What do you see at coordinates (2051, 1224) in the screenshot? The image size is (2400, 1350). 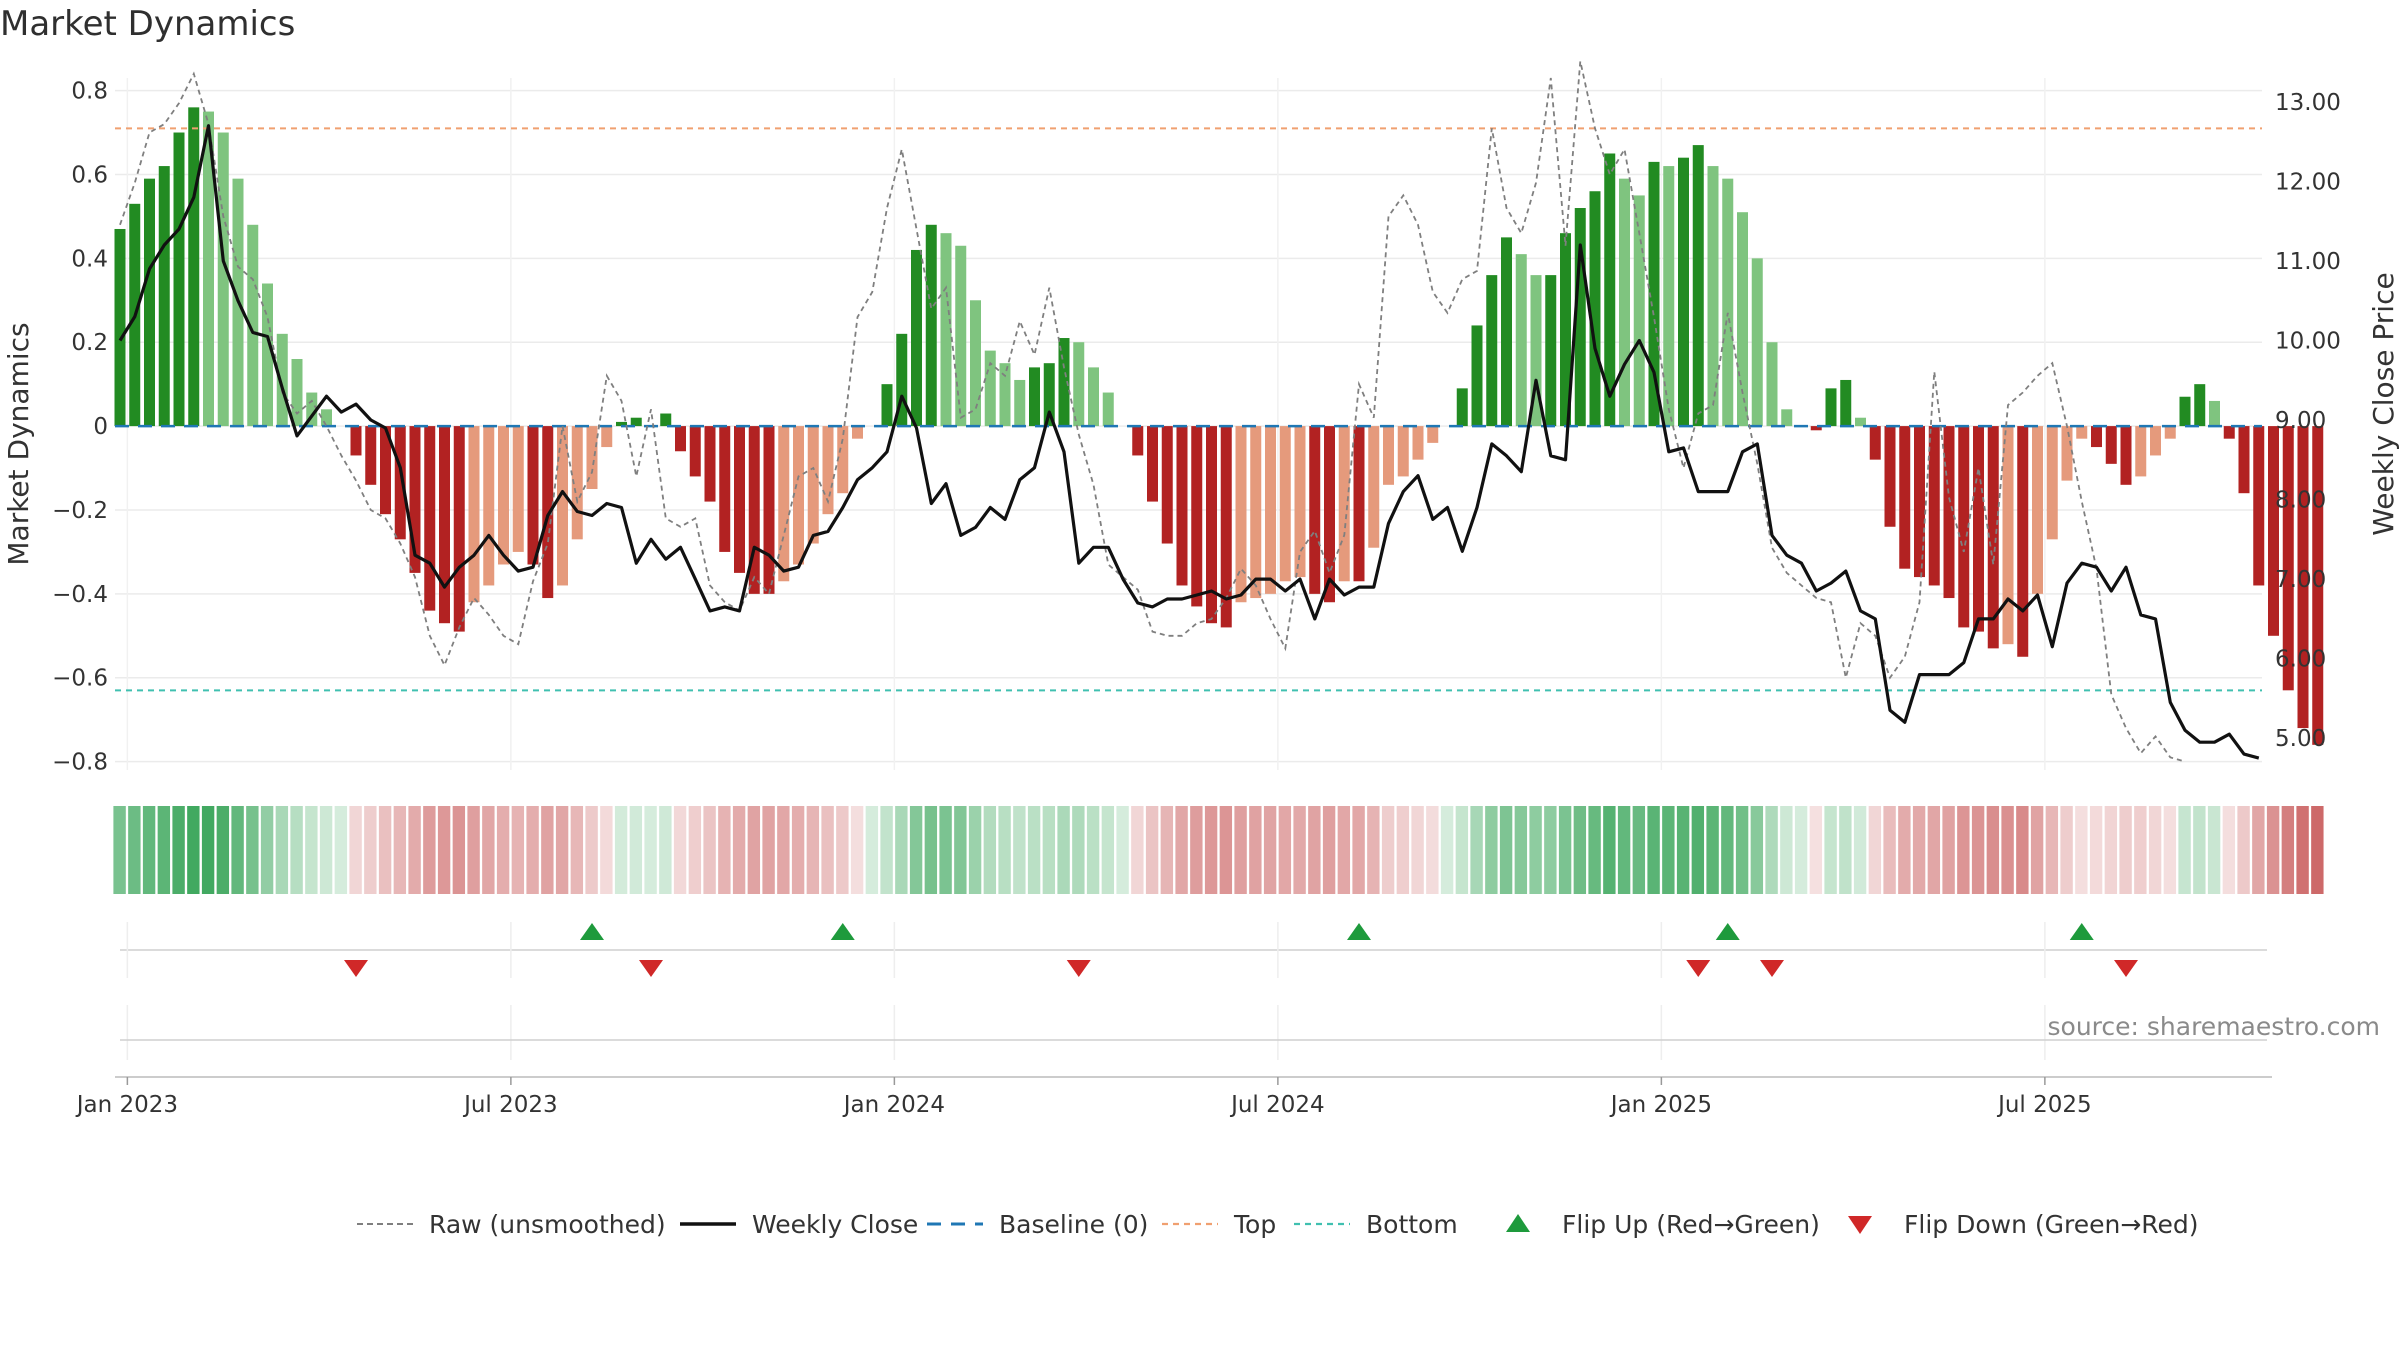 I see `legend-label: Flip Down (Green→Red)` at bounding box center [2051, 1224].